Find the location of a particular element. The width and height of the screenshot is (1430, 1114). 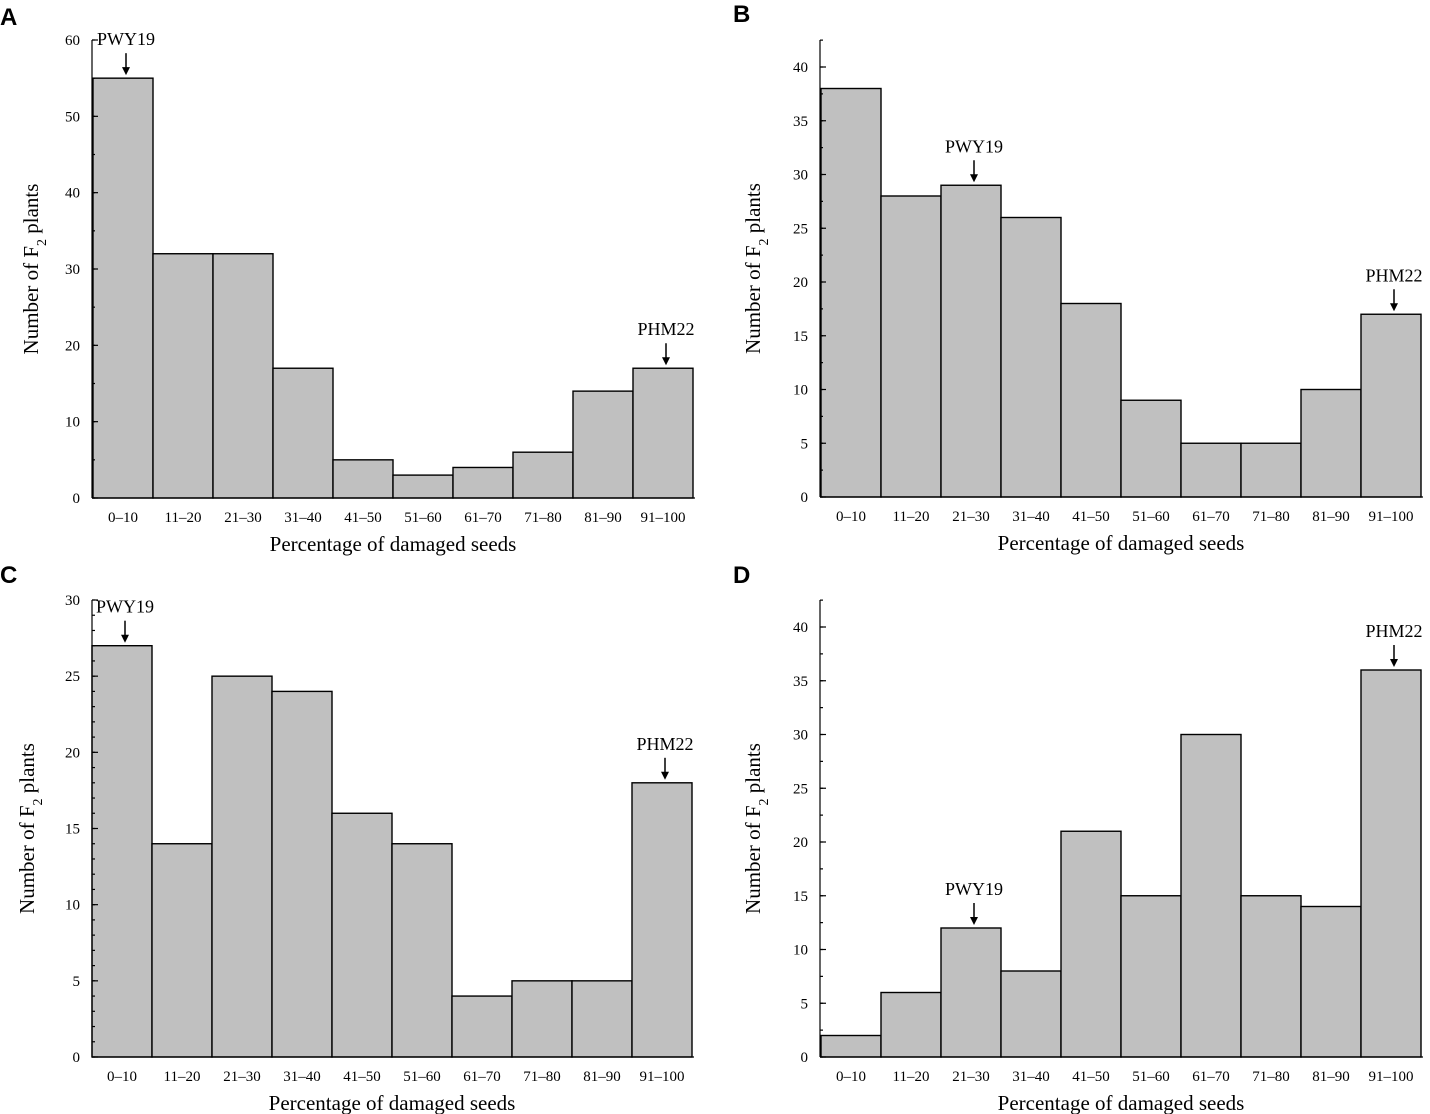

y-tick-label: 60 is located at coordinates (72, 41).